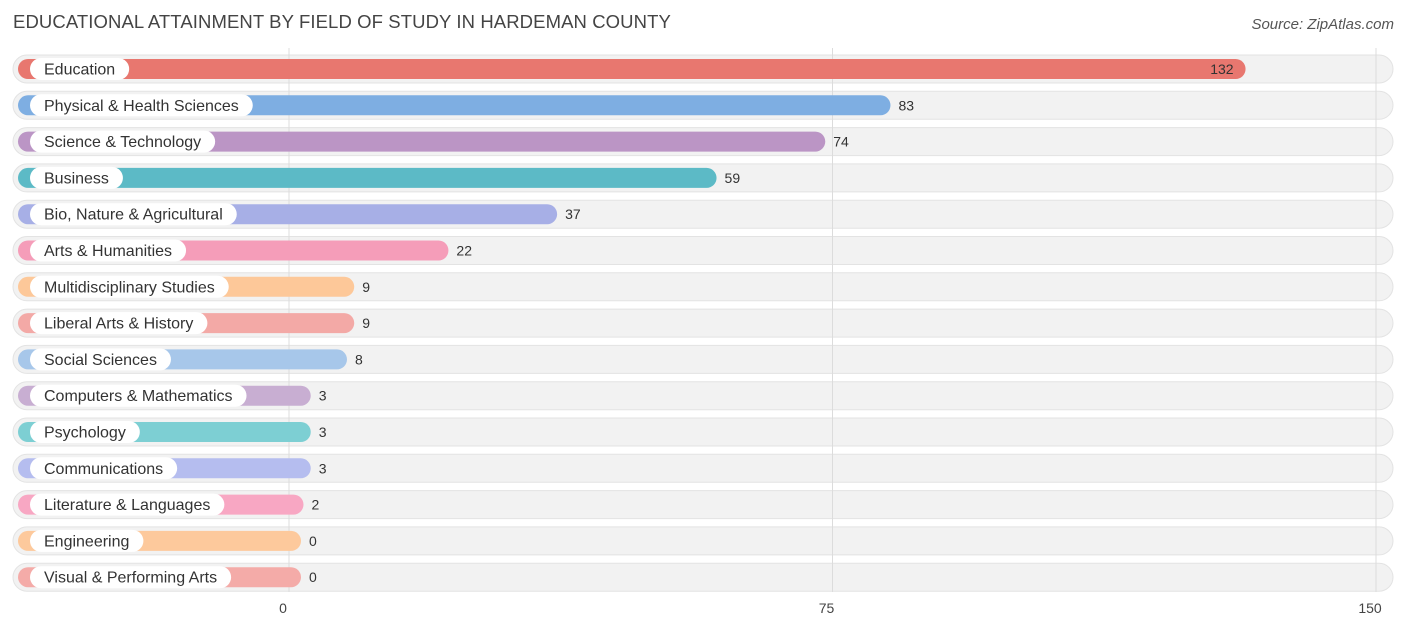 The height and width of the screenshot is (631, 1406). I want to click on category-label: Education, so click(79, 70).